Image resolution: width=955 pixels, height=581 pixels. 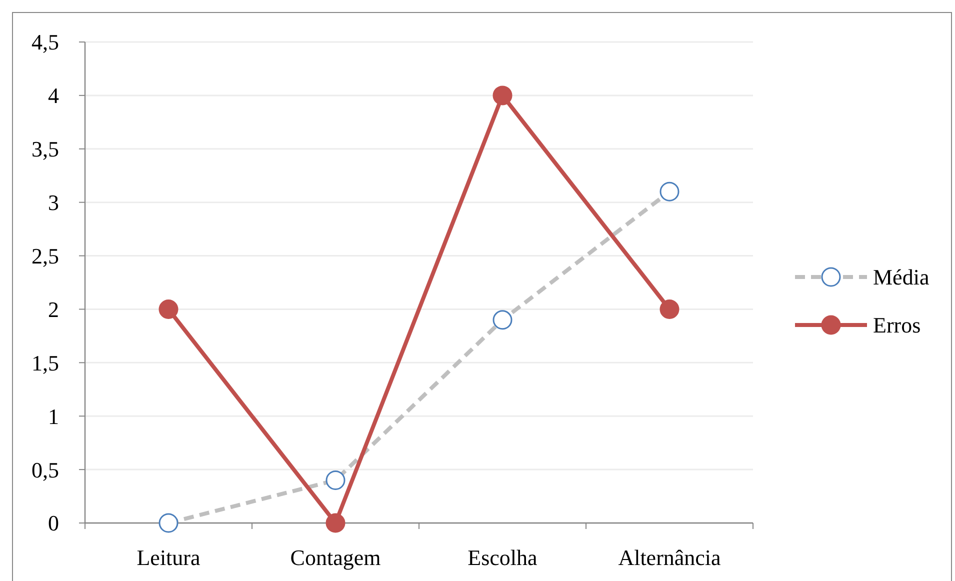 What do you see at coordinates (45, 363) in the screenshot?
I see `y-tick-label: 1,5` at bounding box center [45, 363].